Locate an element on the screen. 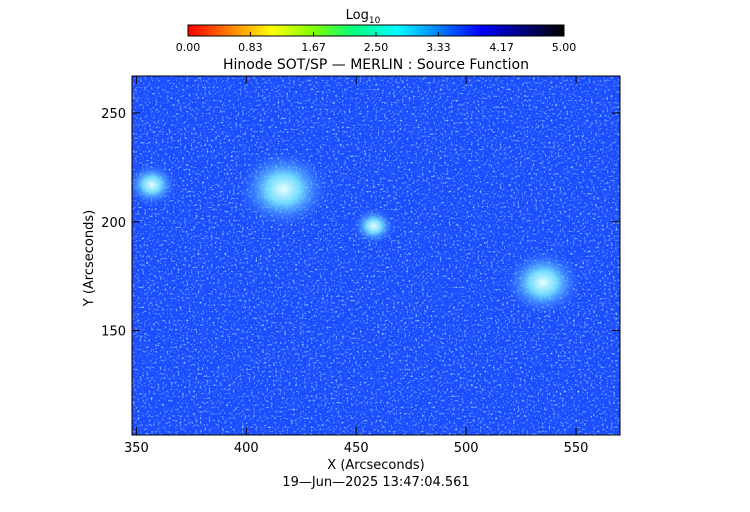 Image resolution: width=750 pixels, height=512 pixels. y-tick-label: 150 is located at coordinates (113, 332).